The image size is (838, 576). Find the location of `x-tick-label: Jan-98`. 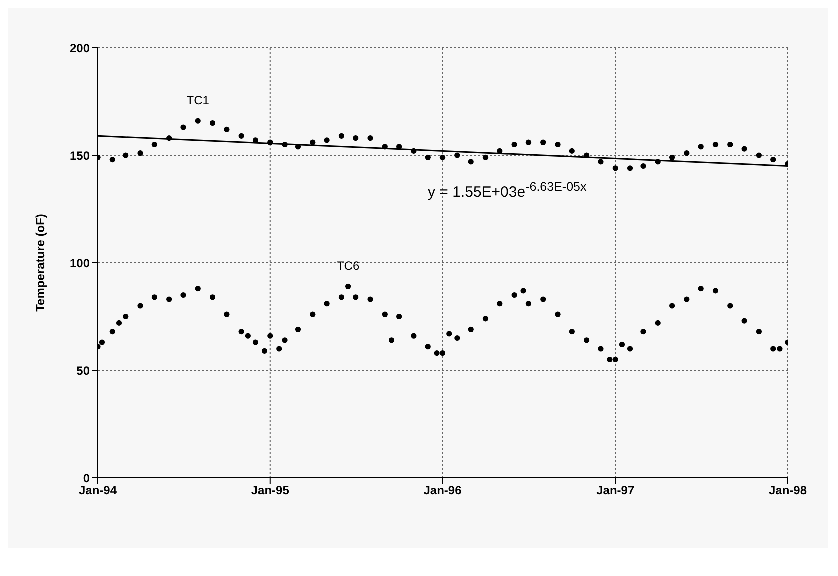

x-tick-label: Jan-98 is located at coordinates (788, 491).